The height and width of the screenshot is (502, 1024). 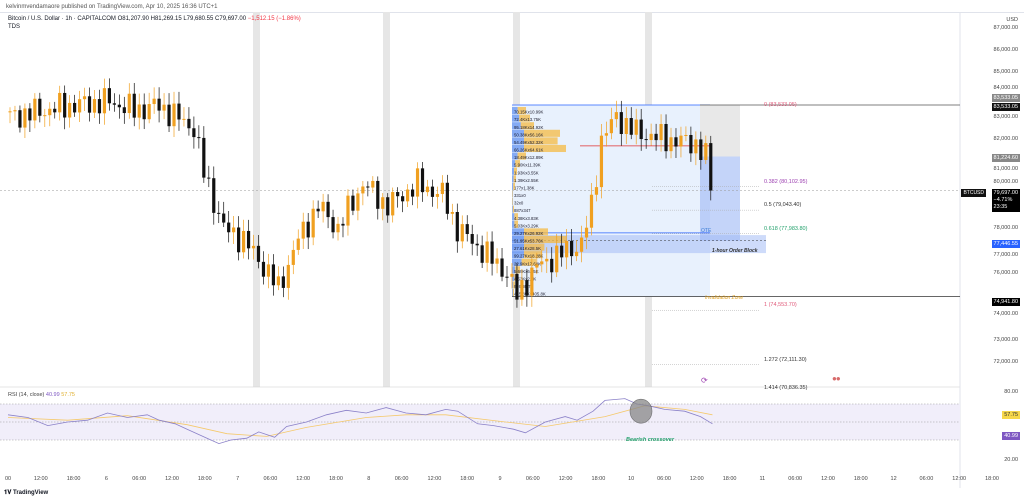 I want to click on price-axis-label: 73,000.00, so click(x=1005, y=339).